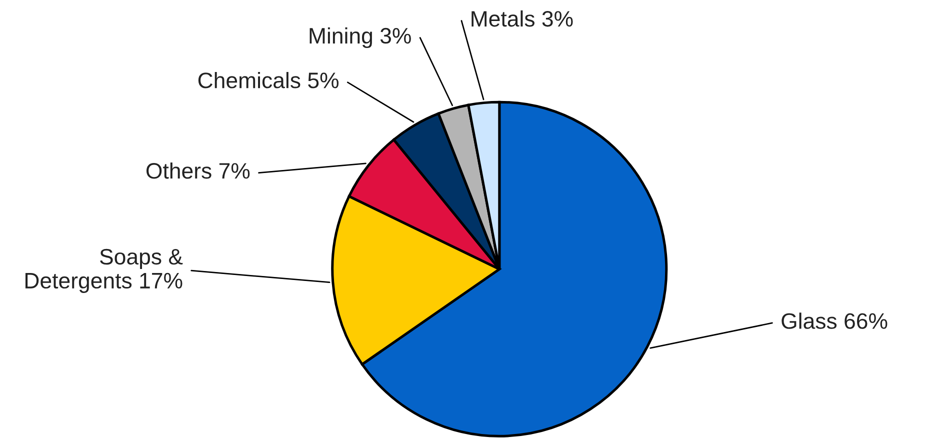 This screenshot has height=438, width=942. Describe the element at coordinates (104, 270) in the screenshot. I see `slice-label: Soaps & Detergents 17%` at that location.